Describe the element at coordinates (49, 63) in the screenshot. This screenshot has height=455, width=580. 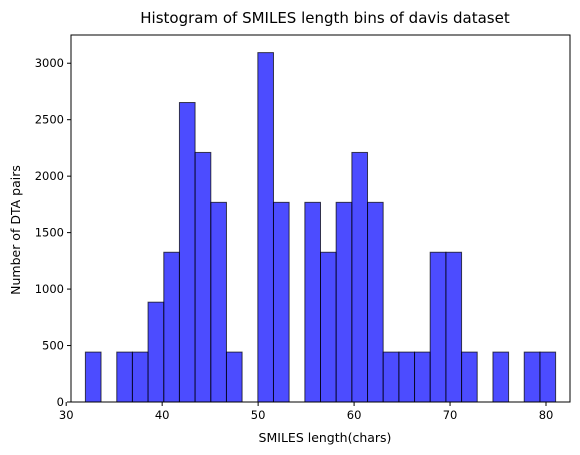
I see `y-tick-label: 3000` at that location.